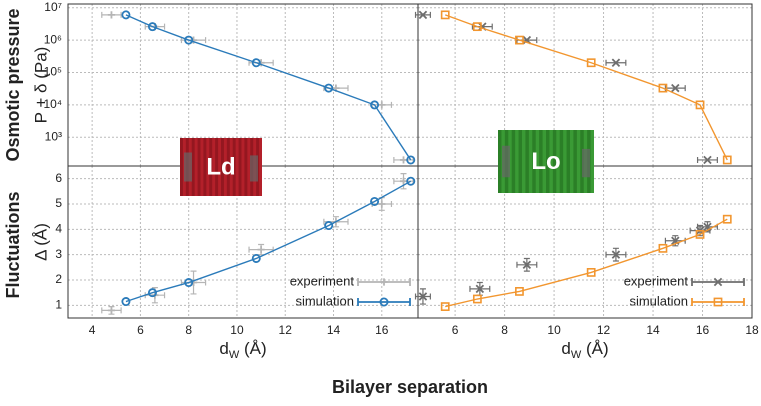 The image size is (761, 406). I want to click on y-axis-label: Δ (Å), so click(40, 242).